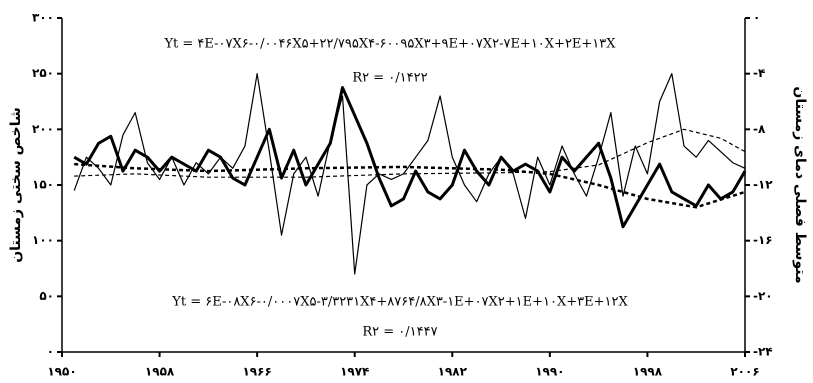  Describe the element at coordinates (549, 372) in the screenshot. I see `x-tick-label: ۱۹۹۰` at that location.